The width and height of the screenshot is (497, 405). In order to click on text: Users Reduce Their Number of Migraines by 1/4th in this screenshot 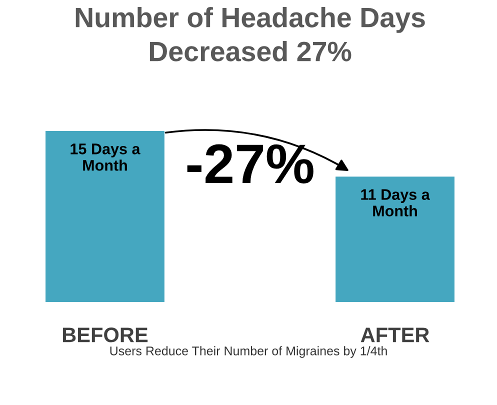, I will do `click(248, 352)`.